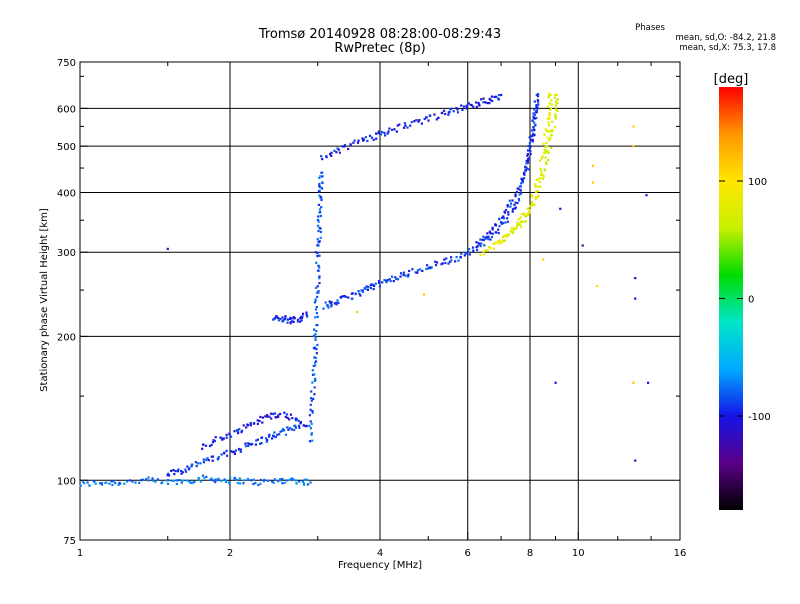 This screenshot has height=604, width=800. What do you see at coordinates (230, 553) in the screenshot?
I see `x-tick-label: 2` at bounding box center [230, 553].